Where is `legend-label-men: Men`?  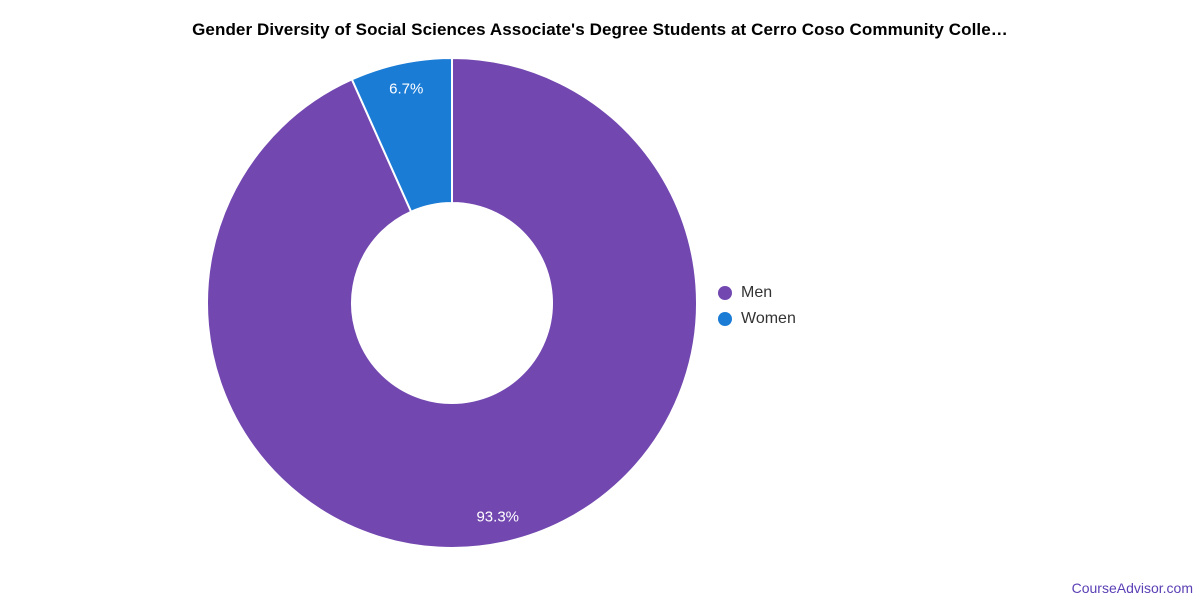 legend-label-men: Men is located at coordinates (757, 292).